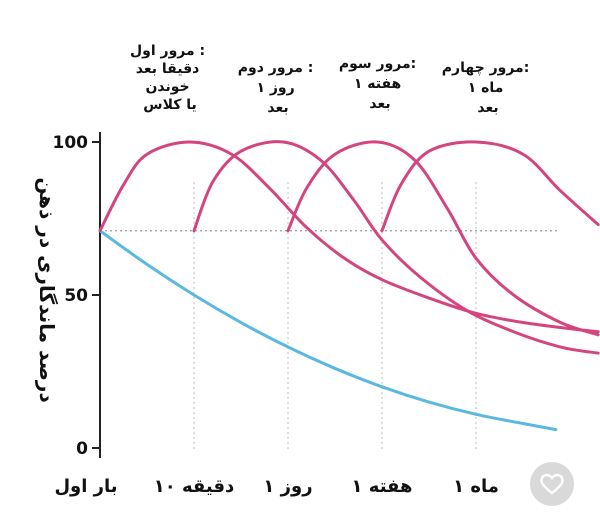 Image resolution: width=600 pixels, height=521 pixels. I want to click on annotation-line: ماه ۱, so click(486, 88).